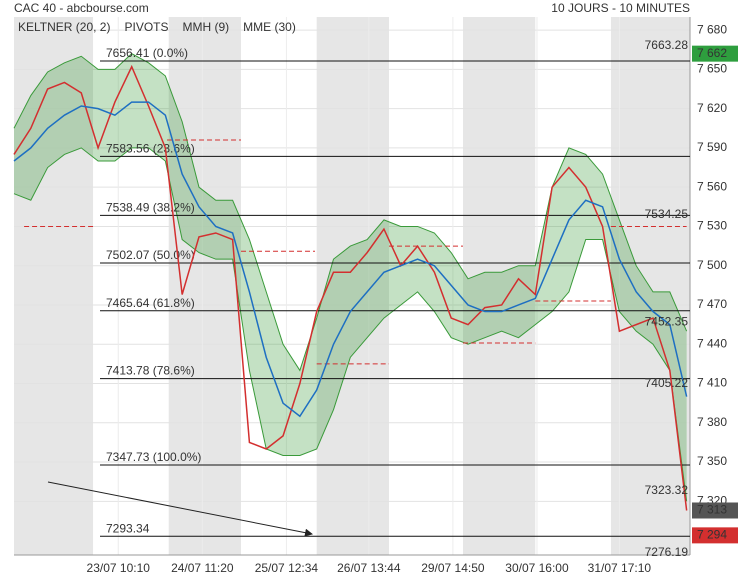 The image size is (740, 580). I want to click on legend-entry: MME (30), so click(269, 27).